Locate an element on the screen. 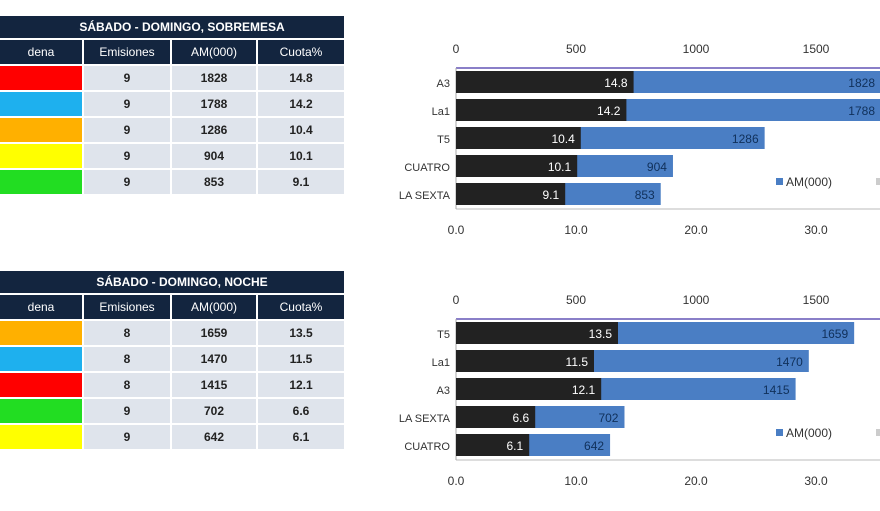  cell-cuota: 11.5 is located at coordinates (301, 359).